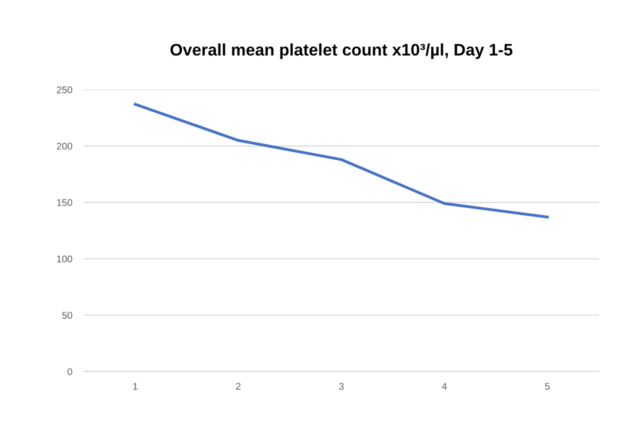  I want to click on y-tick-label: 50, so click(67, 315).